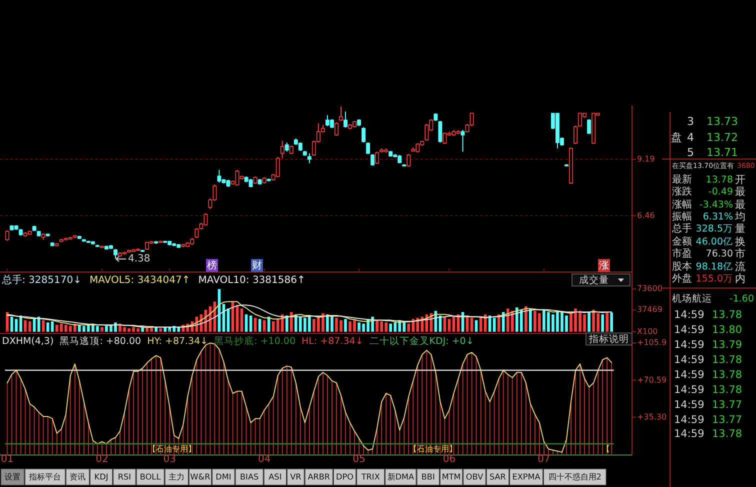 The height and width of the screenshot is (487, 756). Describe the element at coordinates (45, 477) in the screenshot. I see `text: 指标平台` at that location.